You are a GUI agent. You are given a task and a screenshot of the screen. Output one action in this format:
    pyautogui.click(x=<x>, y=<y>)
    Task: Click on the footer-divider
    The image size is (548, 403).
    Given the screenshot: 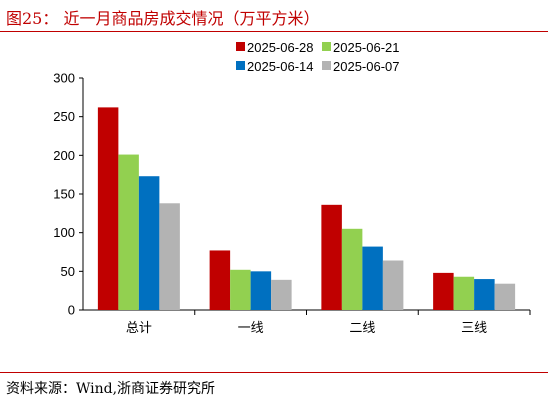 What is the action you would take?
    pyautogui.click(x=274, y=372)
    